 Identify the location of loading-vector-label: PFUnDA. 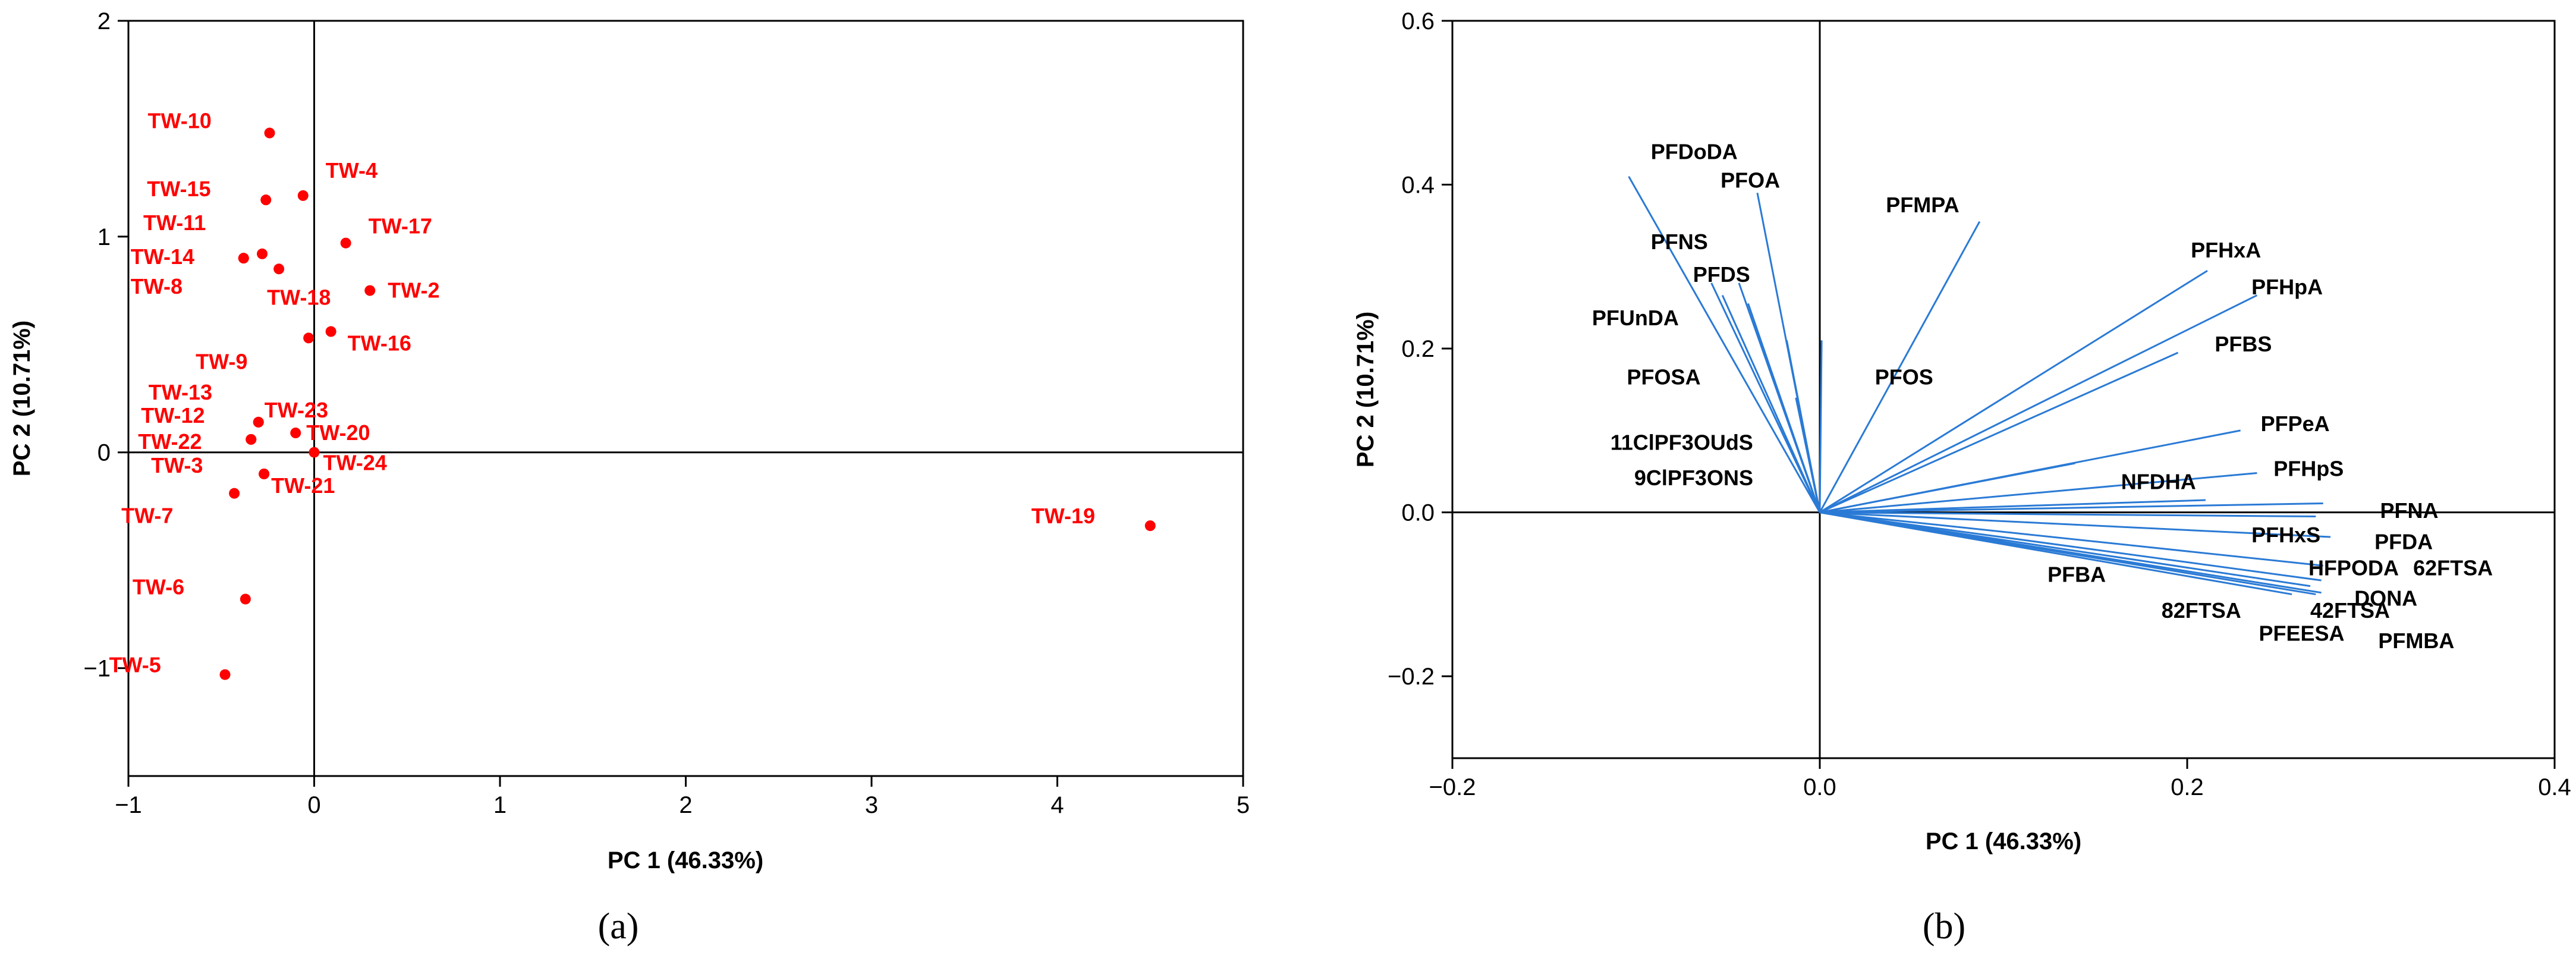
(1635, 318).